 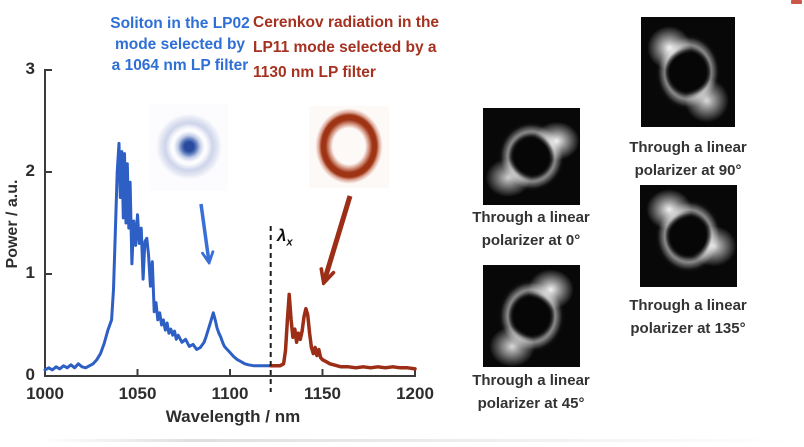 I want to click on x-tick-label: 1150, so click(x=322, y=393).